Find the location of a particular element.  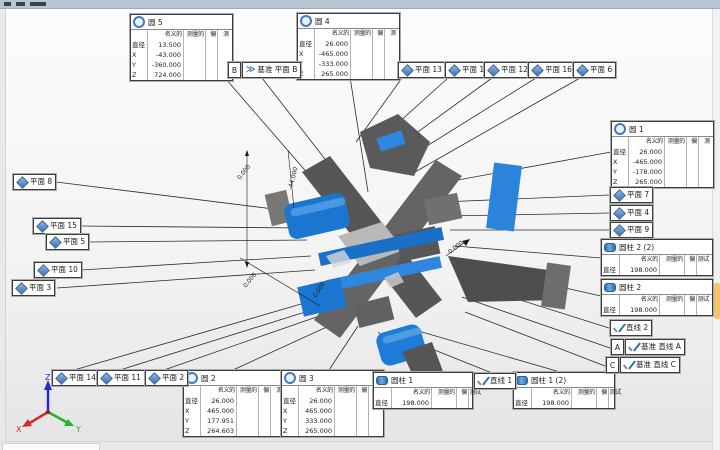

datum-tag-b: B is located at coordinates (234, 70).